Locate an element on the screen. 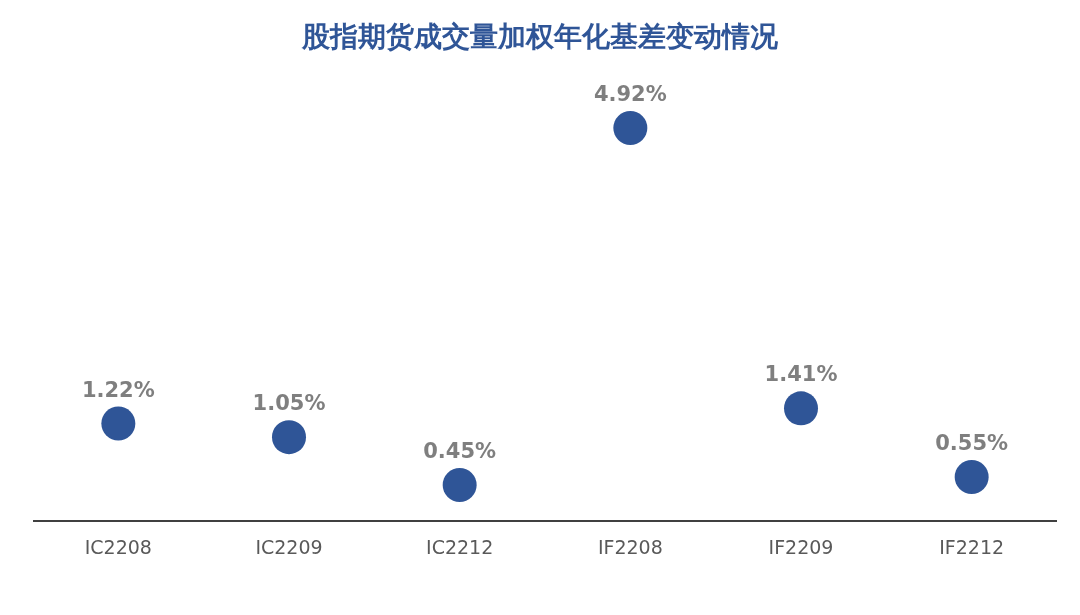  x-tick-label: IC2209 is located at coordinates (289, 547).